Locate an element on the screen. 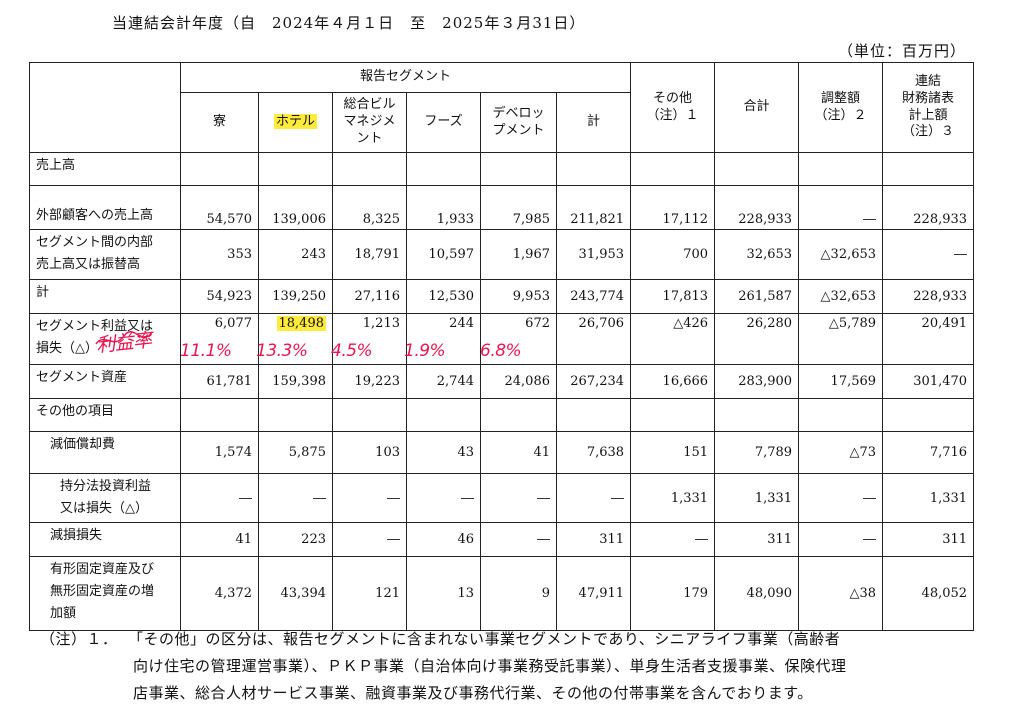 This screenshot has width=1024, height=719. value-cell: 24,086 is located at coordinates (518, 381).